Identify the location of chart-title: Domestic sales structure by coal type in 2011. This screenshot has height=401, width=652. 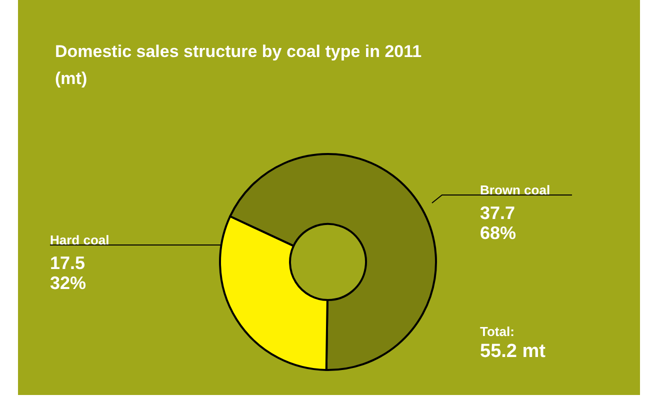
(238, 51).